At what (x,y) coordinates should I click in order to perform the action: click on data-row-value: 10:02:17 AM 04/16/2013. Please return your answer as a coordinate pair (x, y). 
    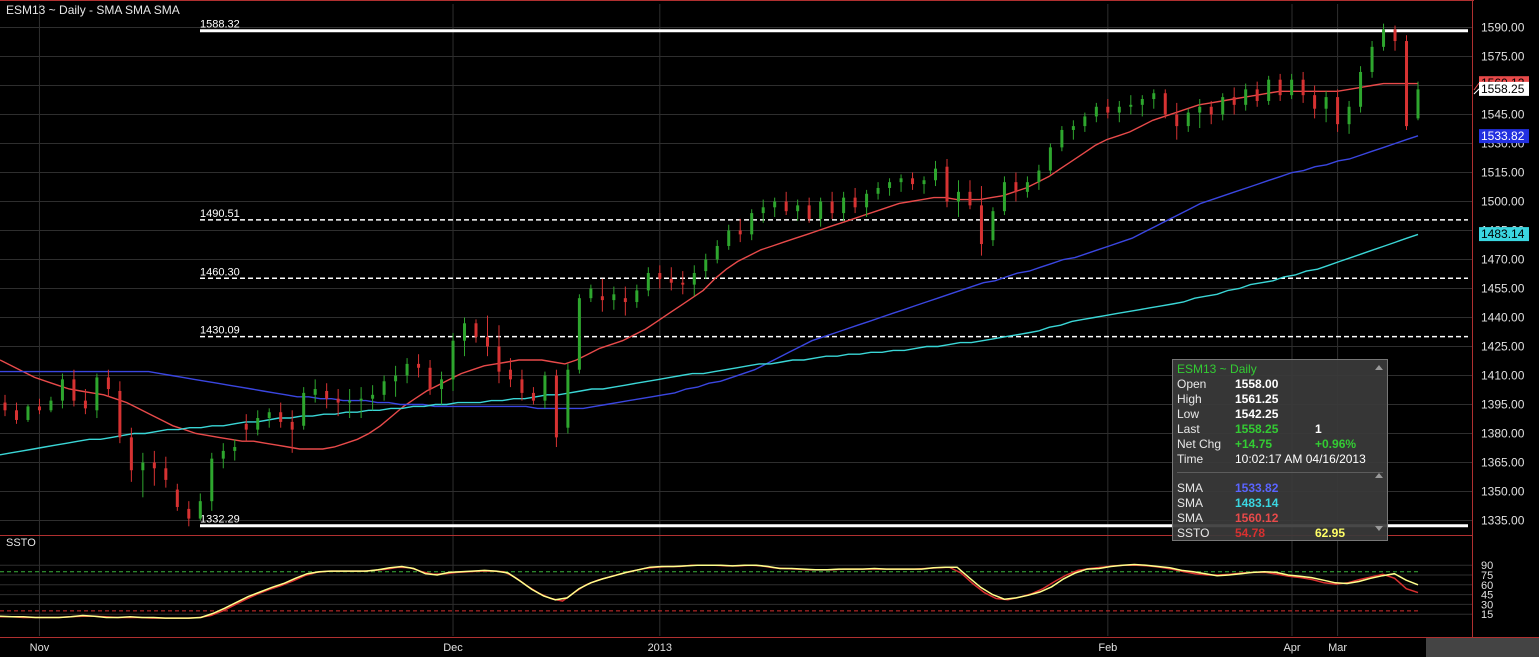
    Looking at the image, I should click on (1300, 459).